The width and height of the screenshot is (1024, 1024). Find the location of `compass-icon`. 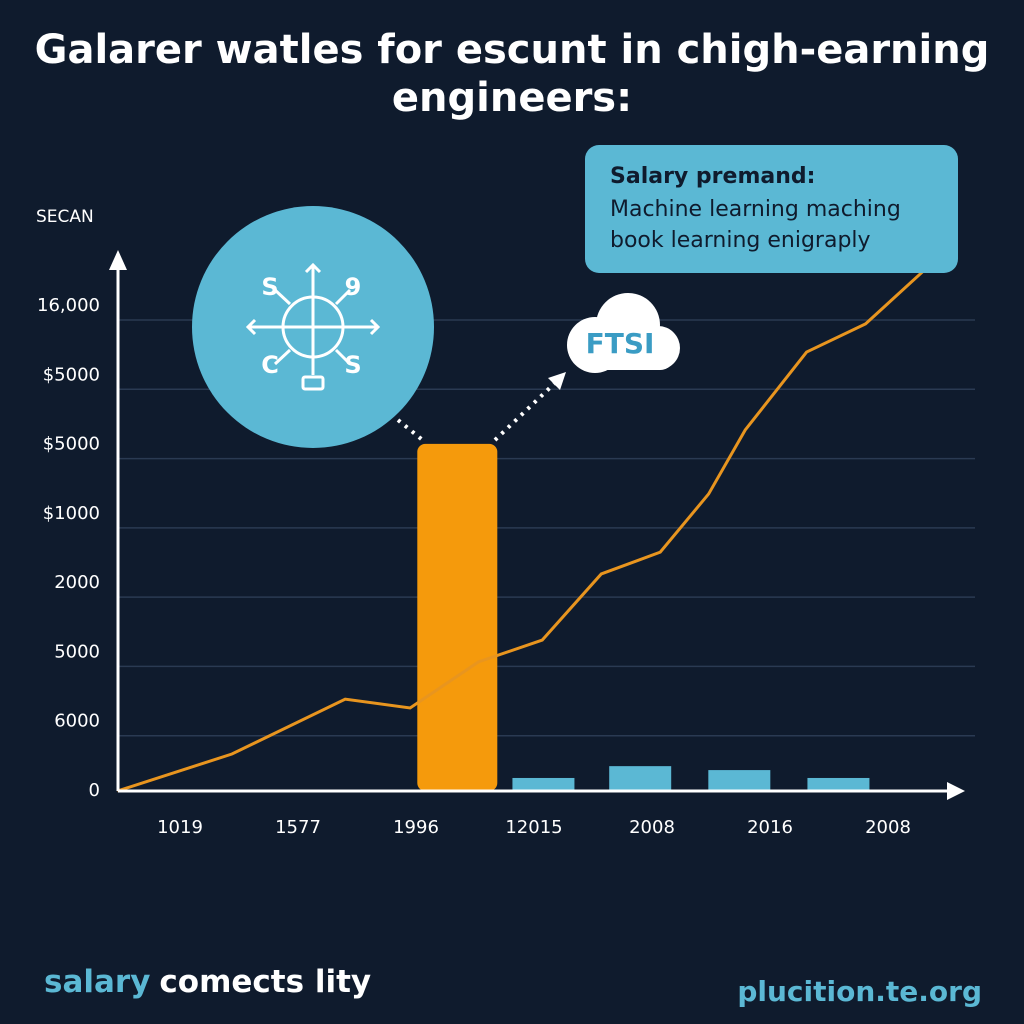

compass-icon is located at coordinates (313, 326).